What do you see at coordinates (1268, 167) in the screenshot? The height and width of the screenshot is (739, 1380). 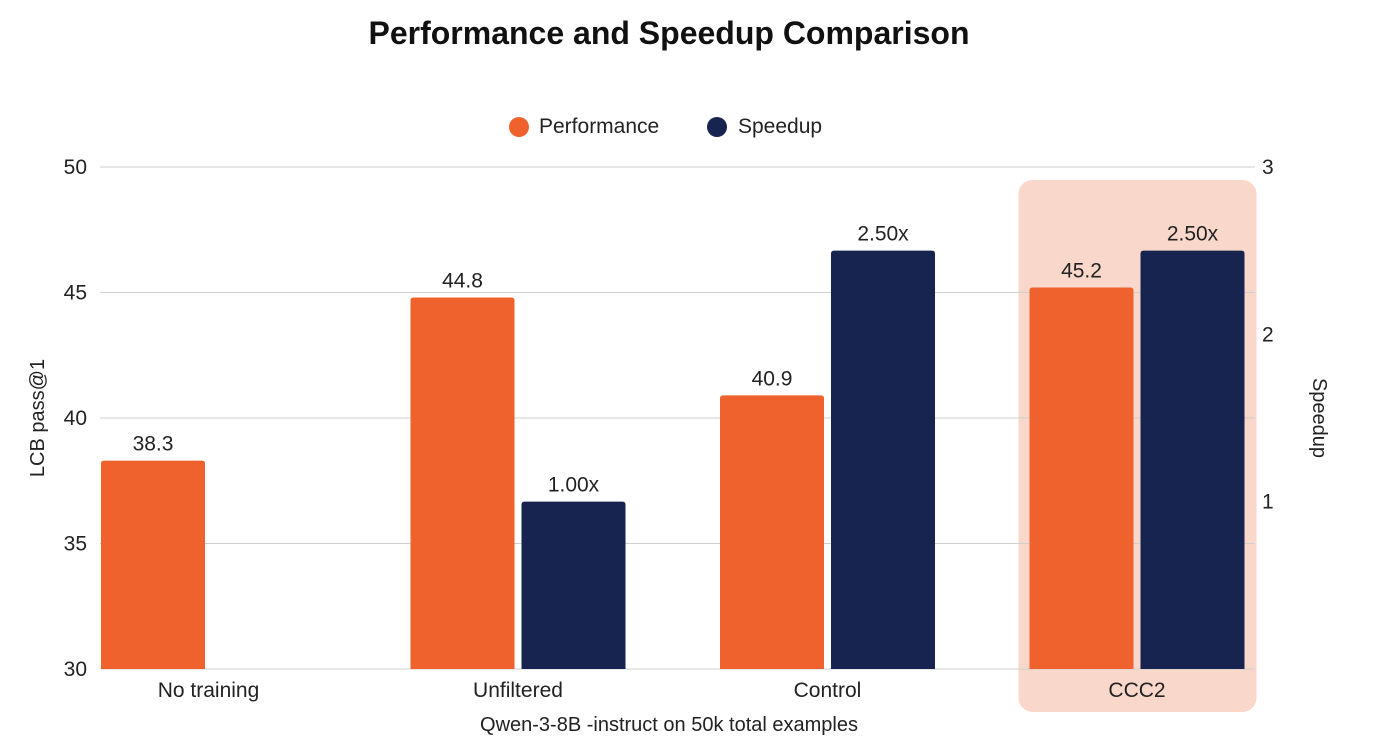 I see `y2-tick-label: 3` at bounding box center [1268, 167].